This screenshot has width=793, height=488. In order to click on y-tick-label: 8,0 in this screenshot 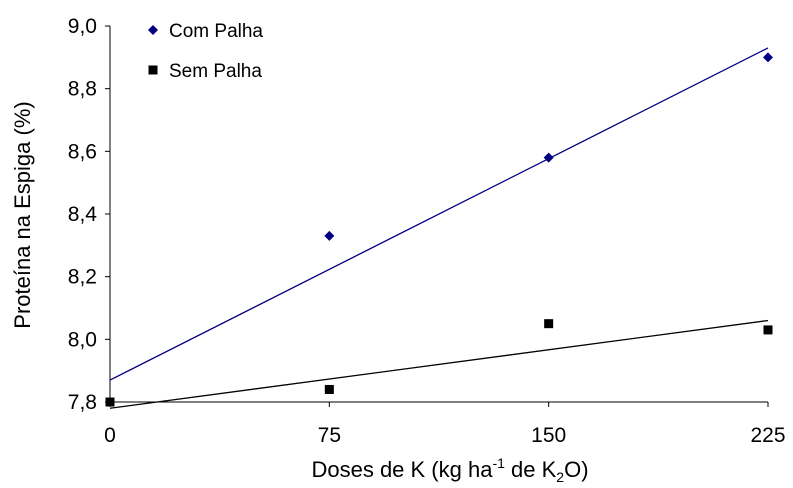, I will do `click(82, 339)`.